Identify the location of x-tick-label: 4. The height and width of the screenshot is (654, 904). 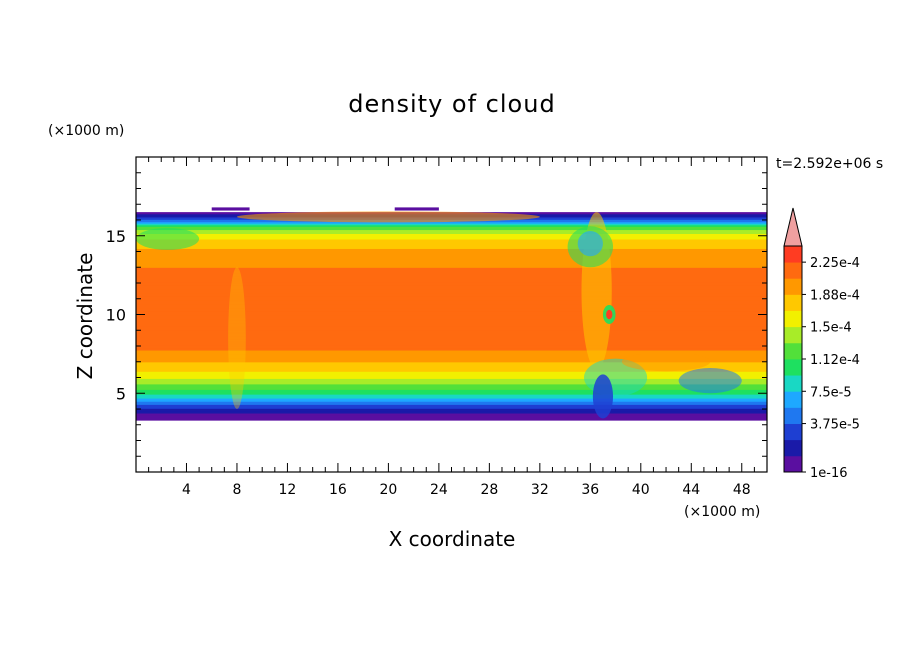
(186, 490).